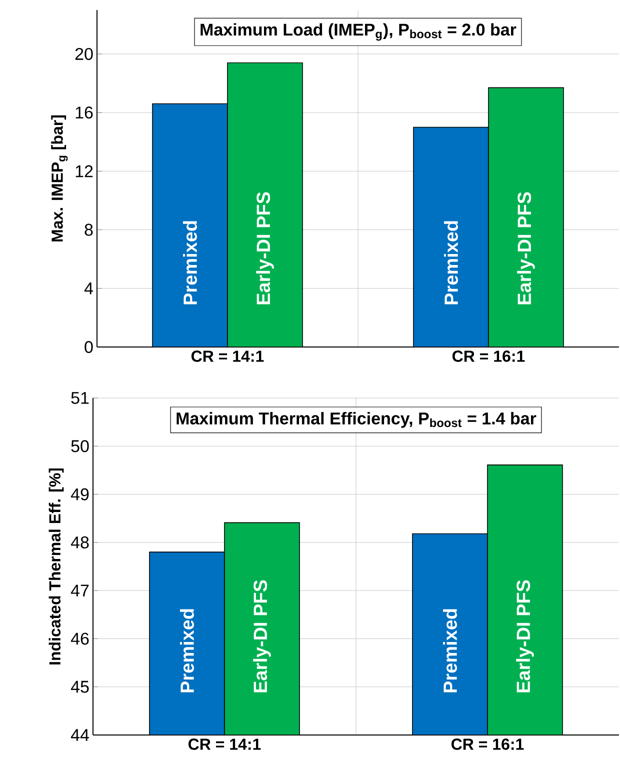 Image resolution: width=620 pixels, height=759 pixels. I want to click on y-tick-label: 49, so click(79, 494).